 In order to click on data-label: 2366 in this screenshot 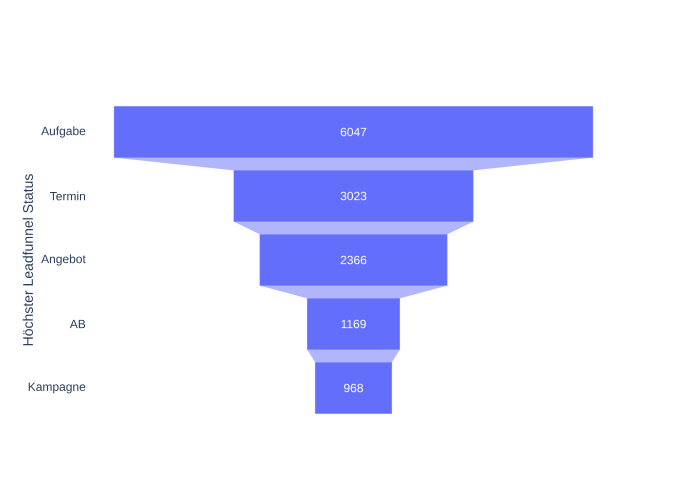, I will do `click(353, 260)`.